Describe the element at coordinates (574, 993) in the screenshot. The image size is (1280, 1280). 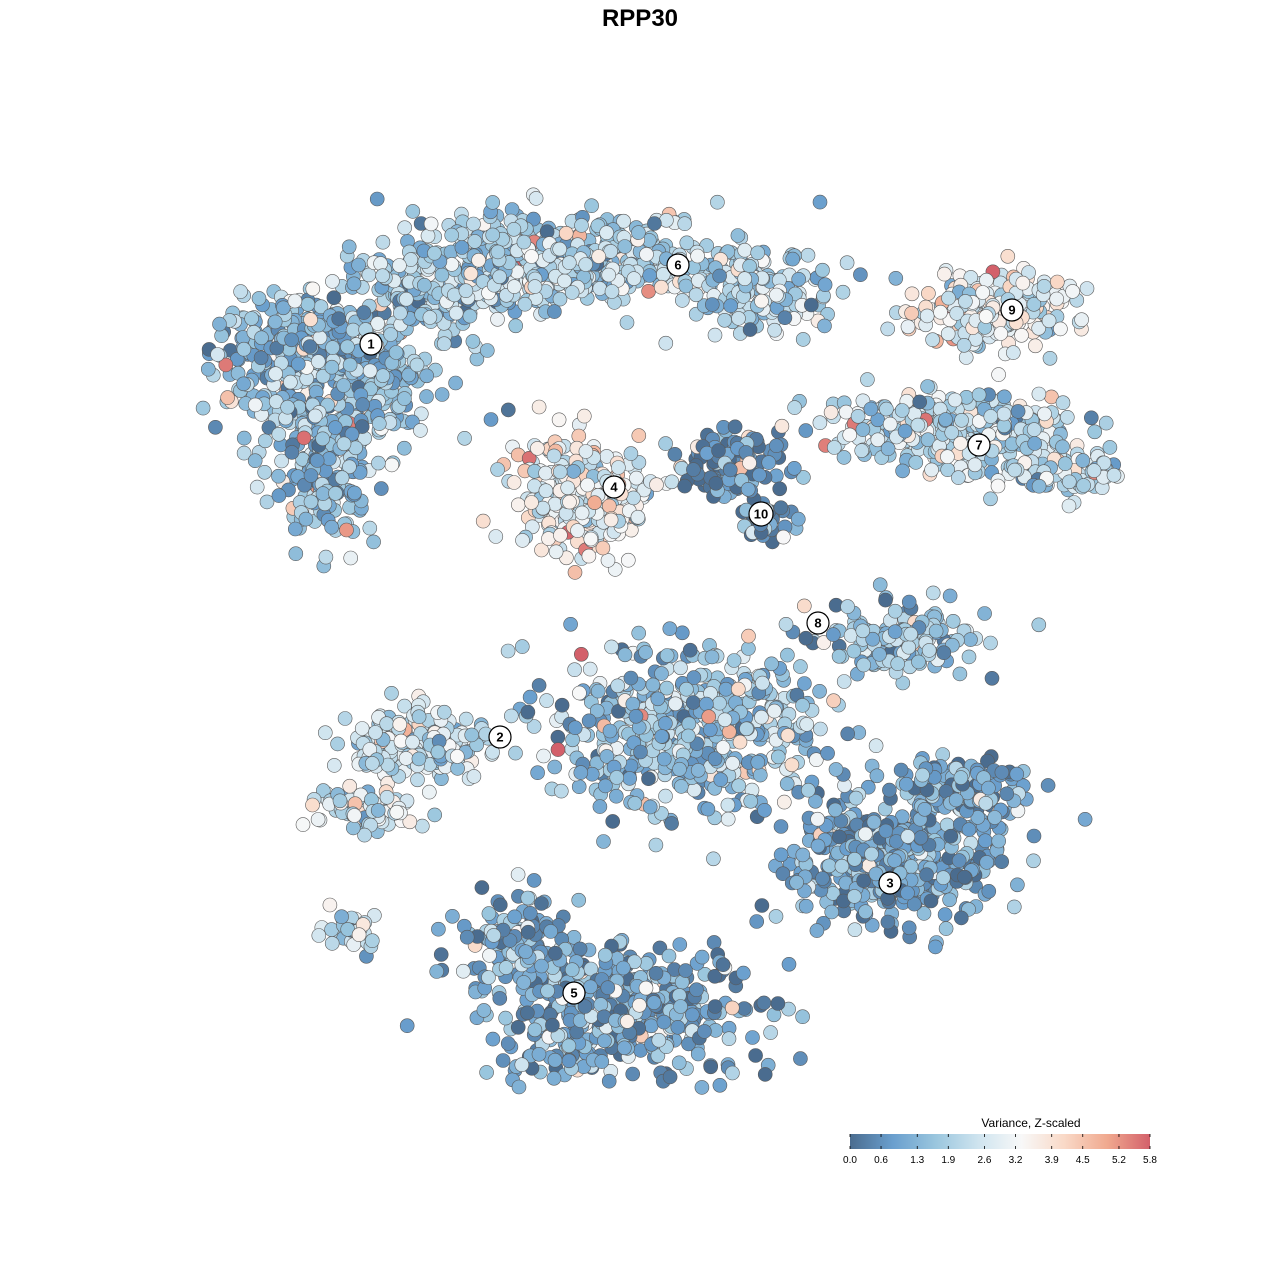
I see `cluster-label-5: 5` at that location.